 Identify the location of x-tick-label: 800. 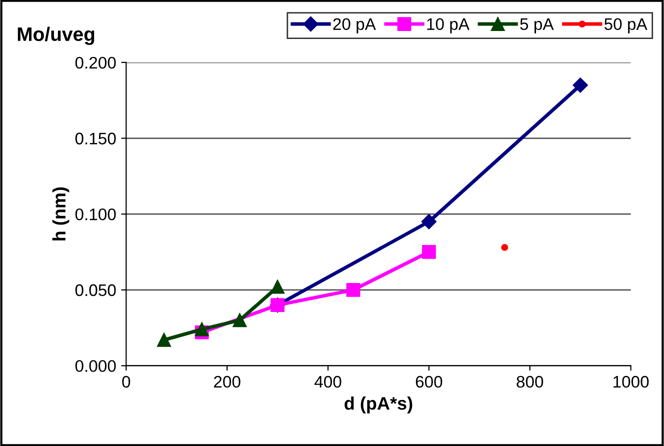
(530, 382).